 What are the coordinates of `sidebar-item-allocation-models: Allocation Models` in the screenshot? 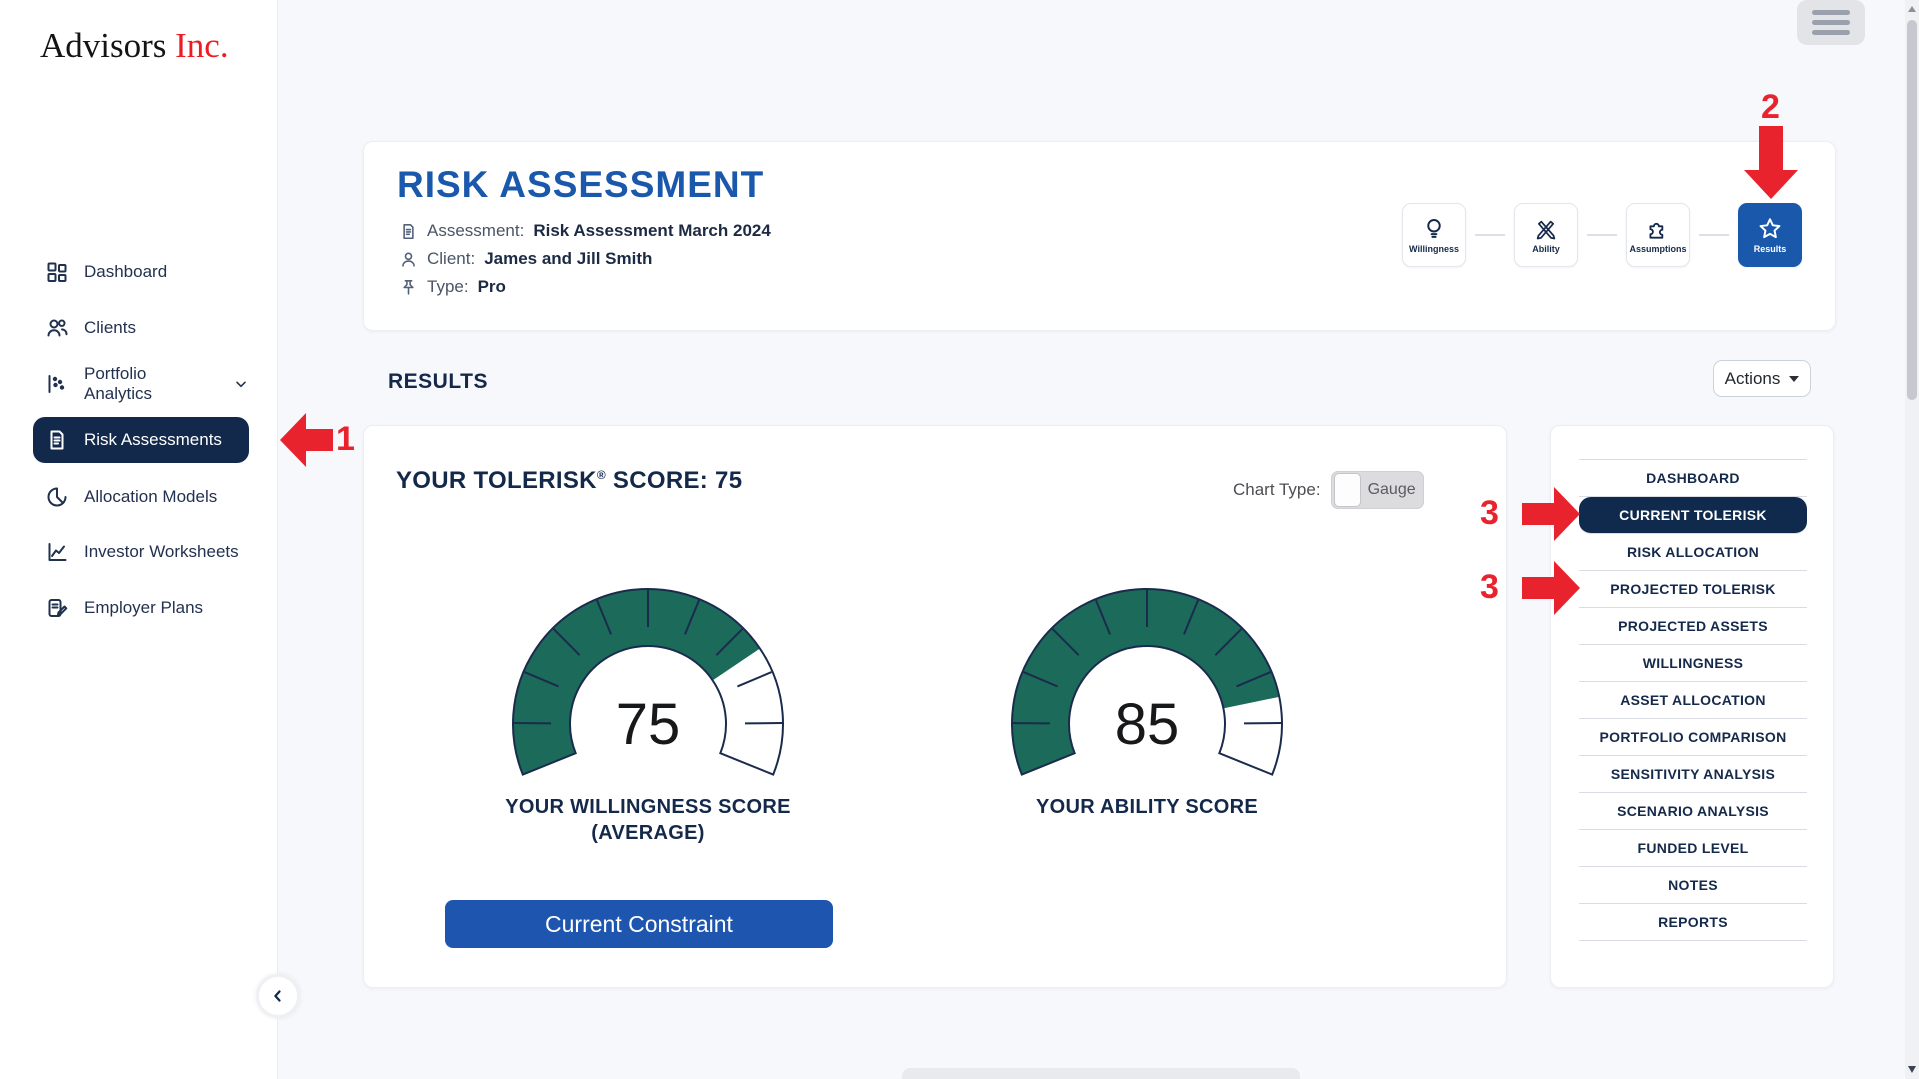 It's located at (141, 497).